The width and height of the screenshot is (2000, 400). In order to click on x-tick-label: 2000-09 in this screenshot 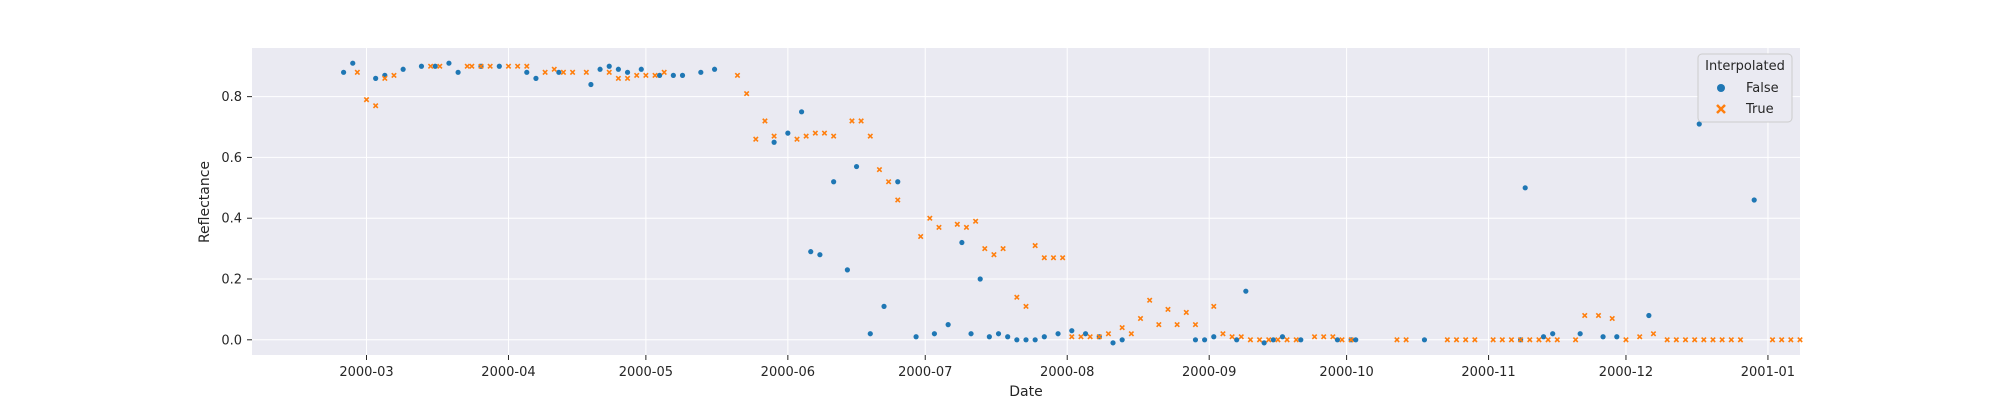, I will do `click(1209, 372)`.